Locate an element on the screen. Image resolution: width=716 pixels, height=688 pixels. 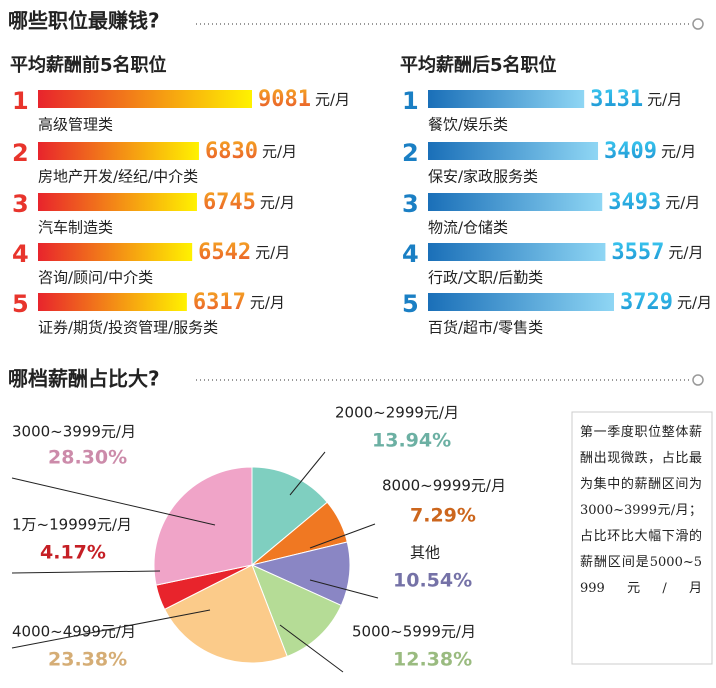
category-label: 物流/仓储类 is located at coordinates (468, 228).